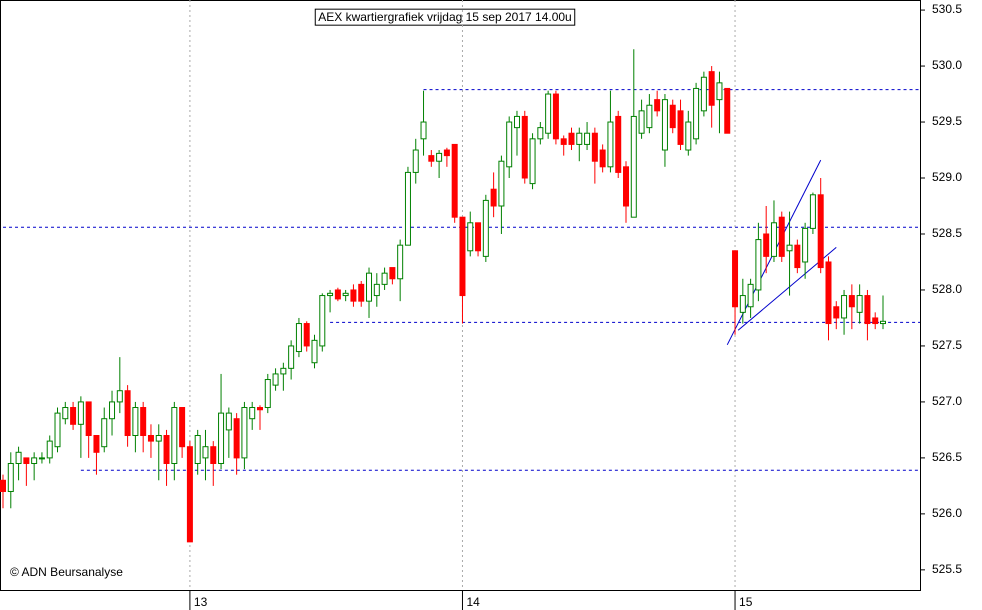 This screenshot has width=982, height=610. Describe the element at coordinates (947, 457) in the screenshot. I see `y-tick-label: 526.5` at that location.